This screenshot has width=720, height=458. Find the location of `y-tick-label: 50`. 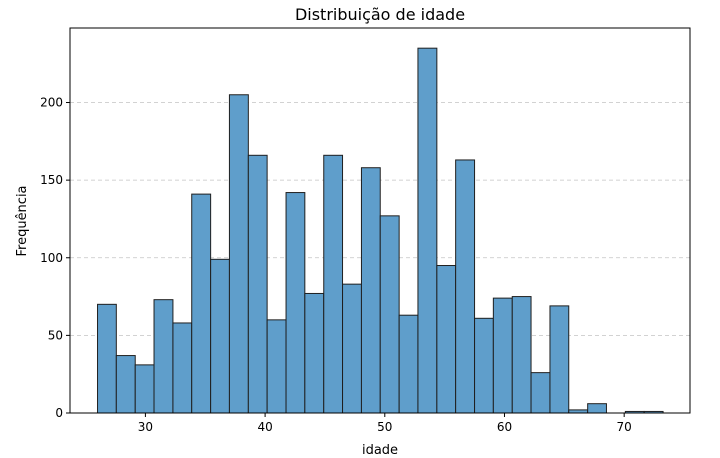

y-tick-label: 50 is located at coordinates (55, 335).